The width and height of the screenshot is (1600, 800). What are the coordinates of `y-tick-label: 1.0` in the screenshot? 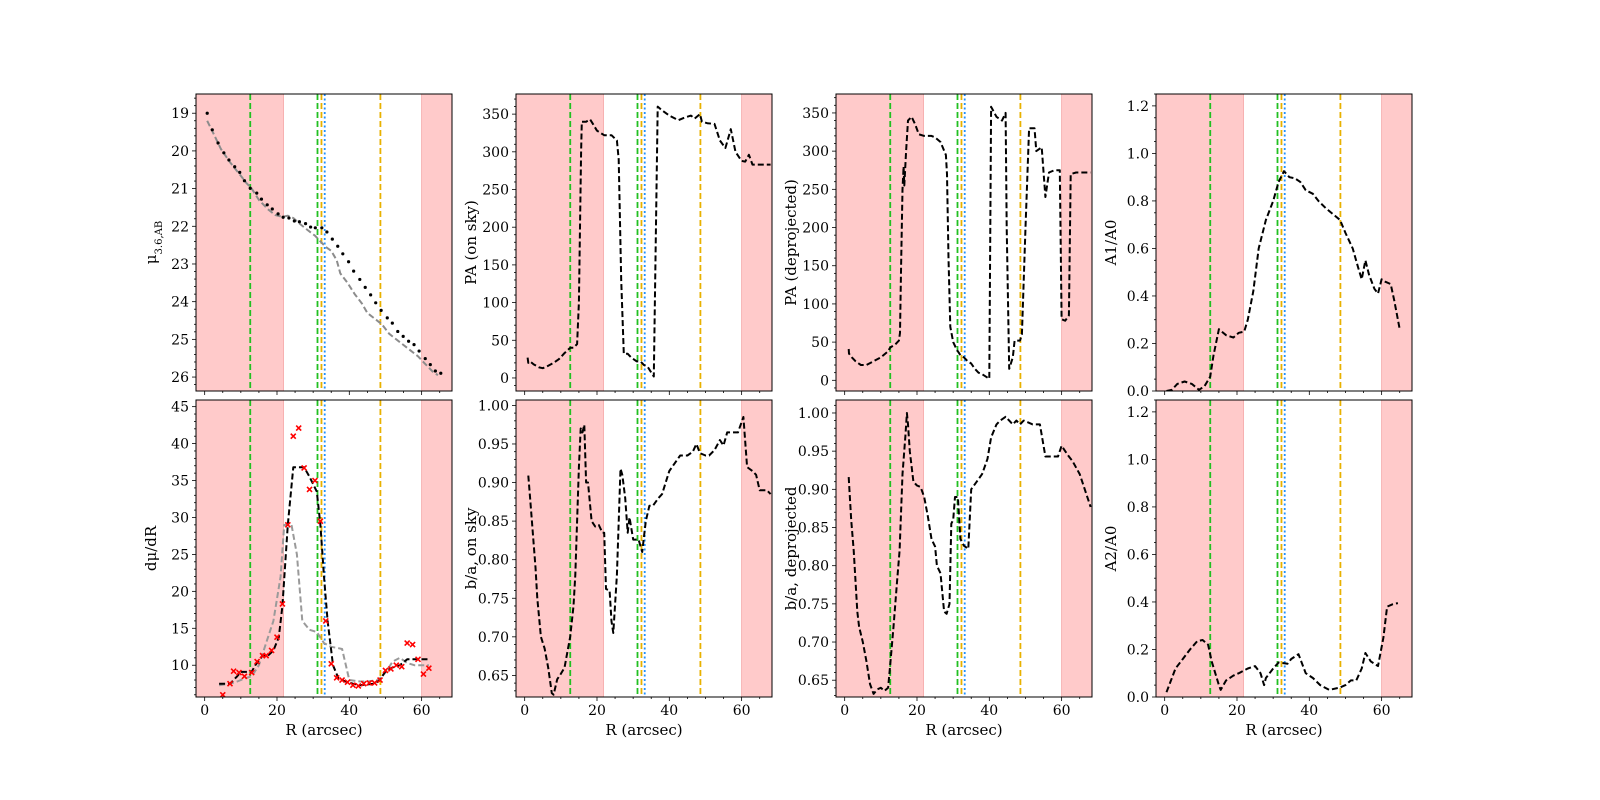 It's located at (1138, 154).